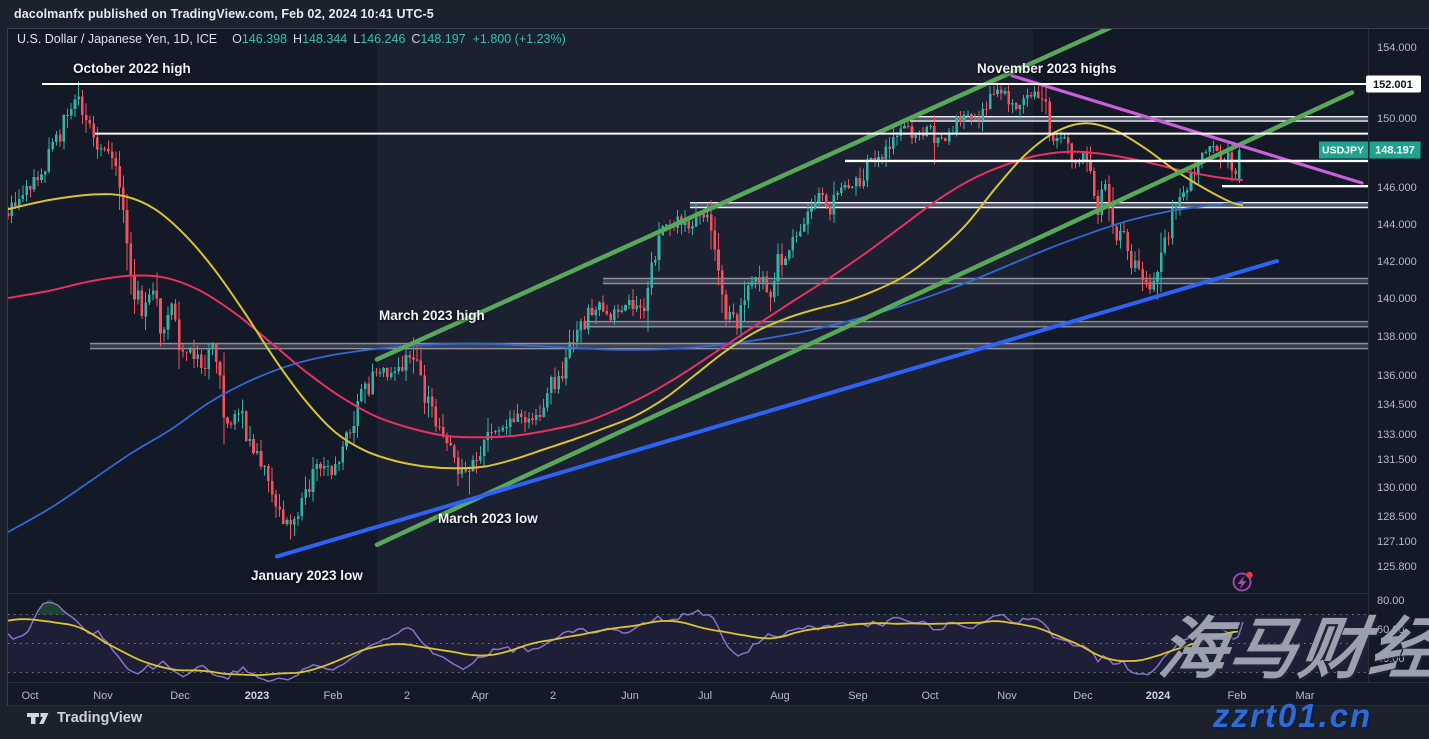  Describe the element at coordinates (780, 696) in the screenshot. I see `time-tick-label: Aug` at that location.